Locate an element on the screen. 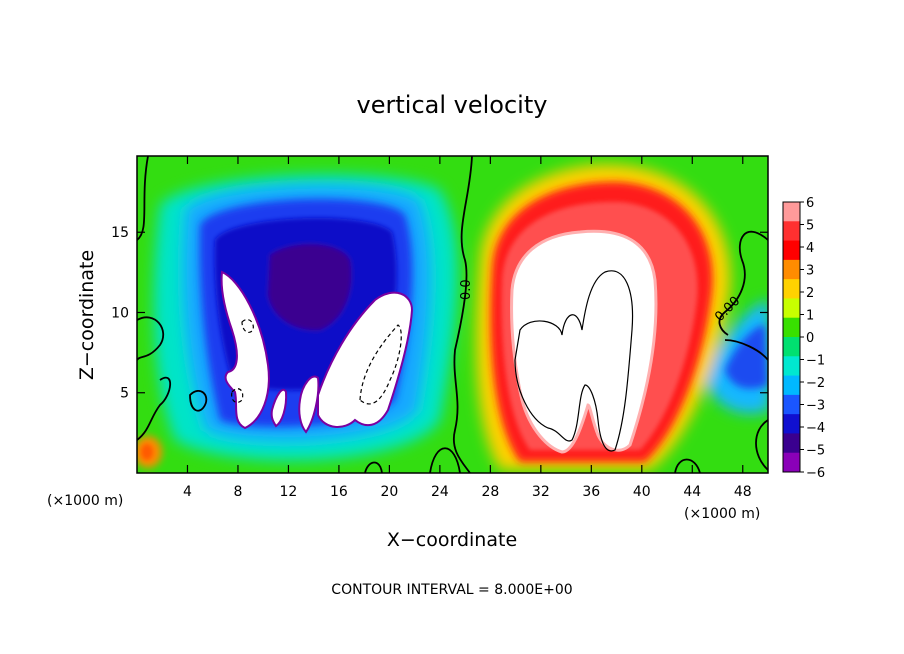 The width and height of the screenshot is (904, 654). y-tick-label: 5 is located at coordinates (124, 394).